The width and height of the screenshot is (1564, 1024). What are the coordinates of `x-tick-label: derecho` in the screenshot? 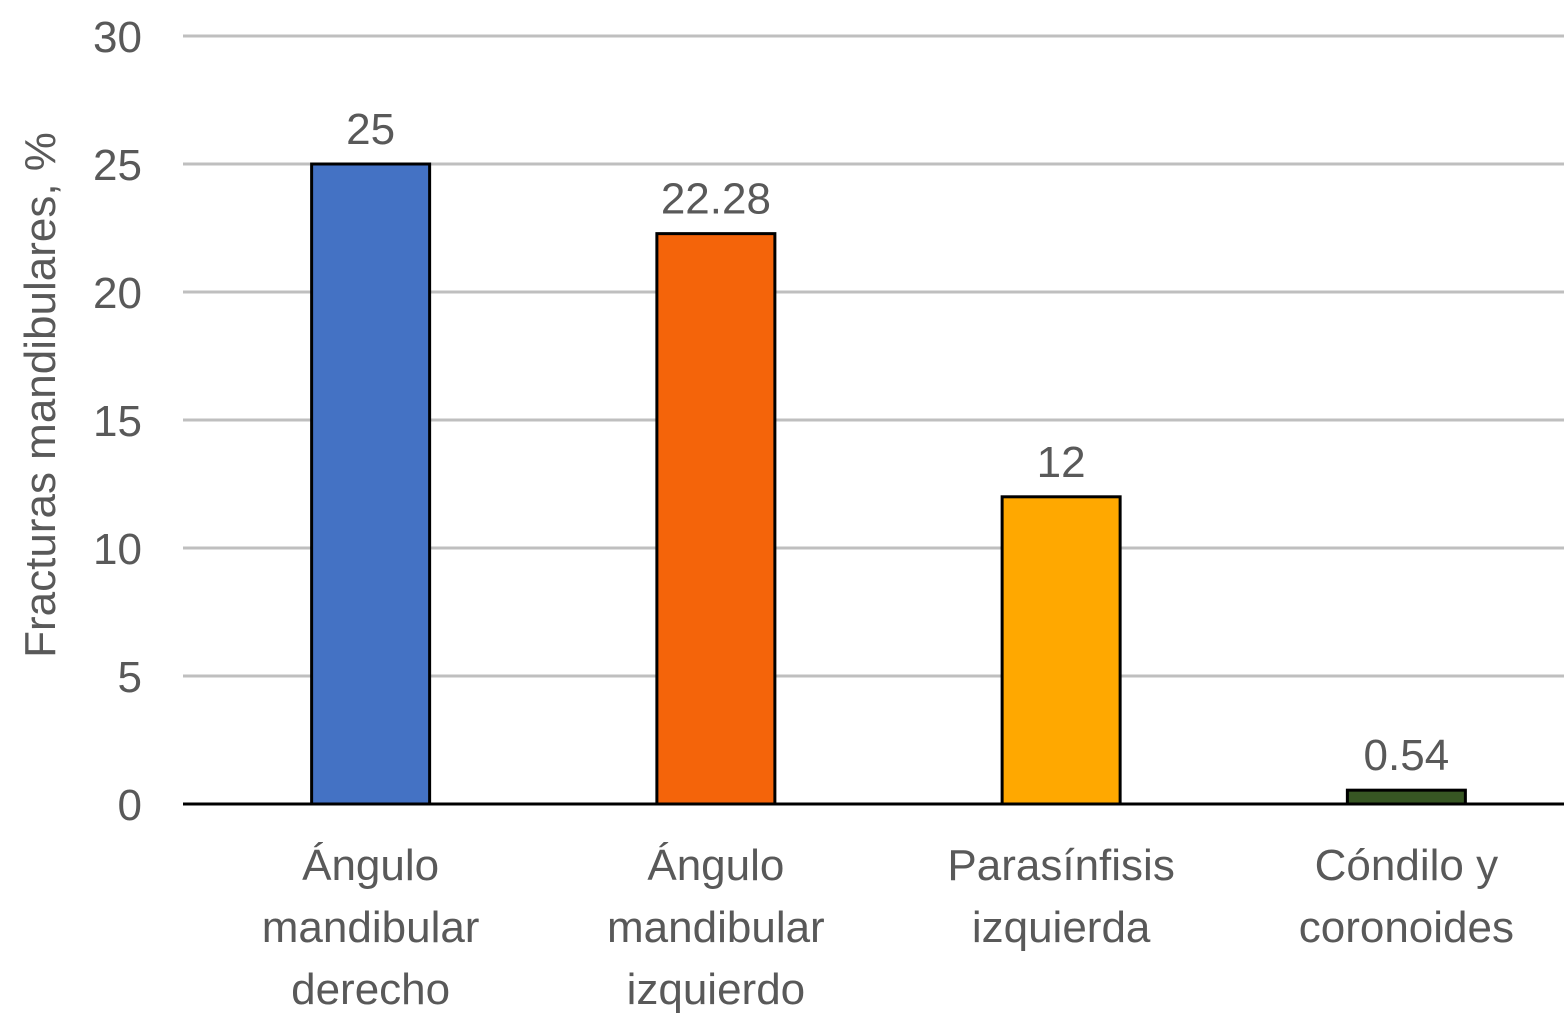 It's located at (370, 989).